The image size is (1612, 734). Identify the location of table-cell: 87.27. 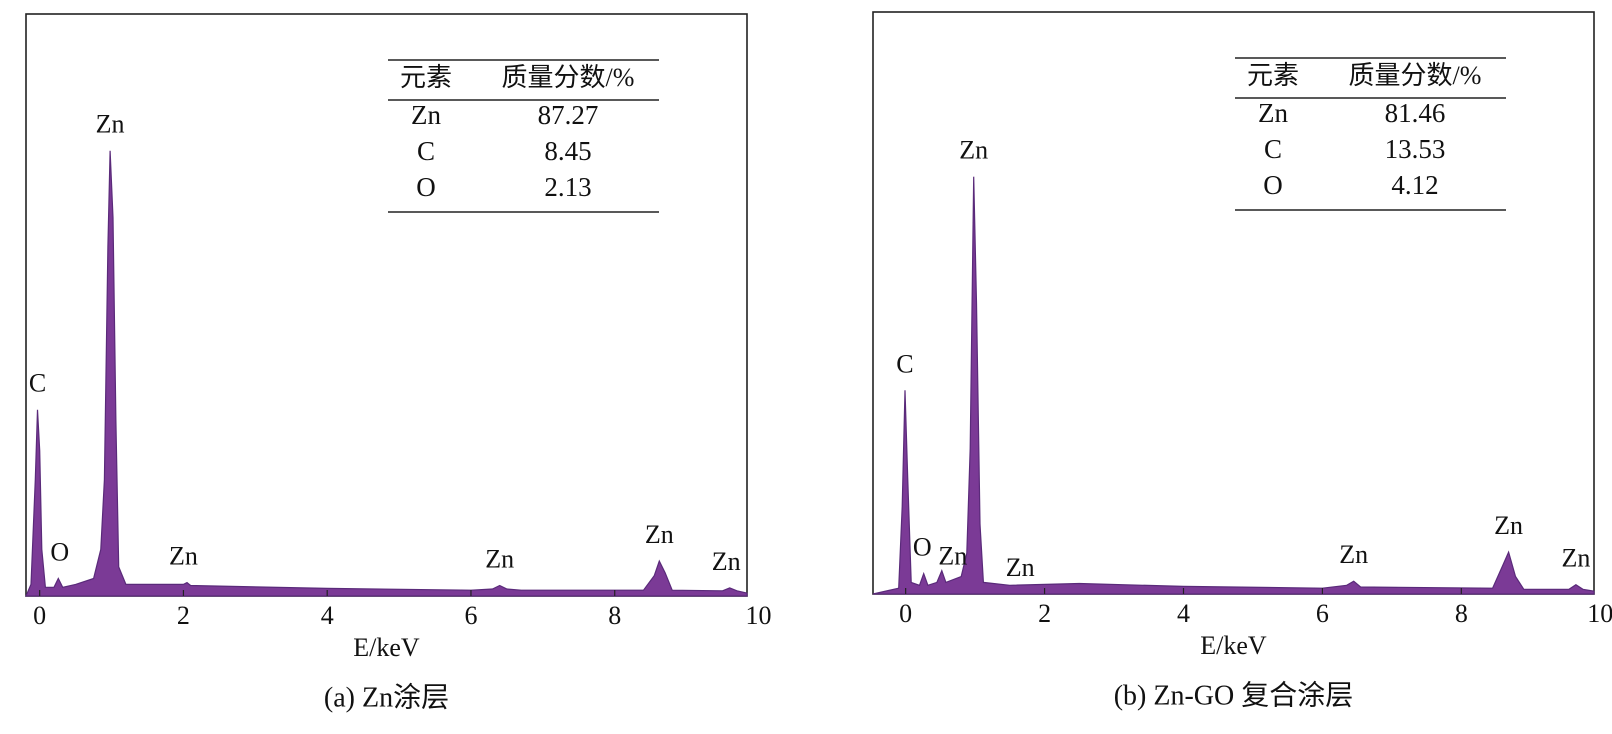
(568, 115).